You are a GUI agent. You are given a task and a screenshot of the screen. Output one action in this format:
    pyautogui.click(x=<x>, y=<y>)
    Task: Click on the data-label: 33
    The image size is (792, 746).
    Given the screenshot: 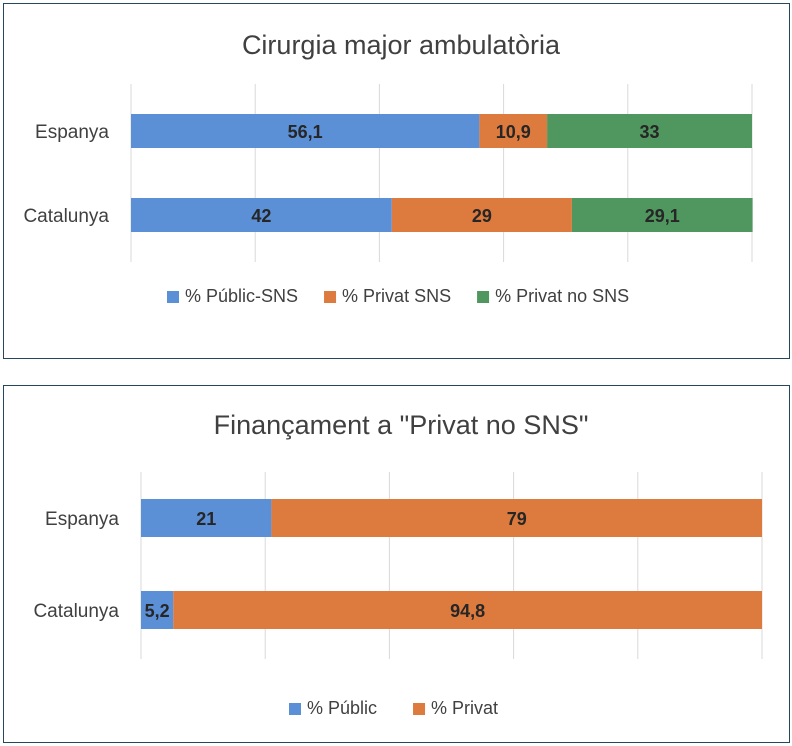 What is the action you would take?
    pyautogui.click(x=650, y=132)
    